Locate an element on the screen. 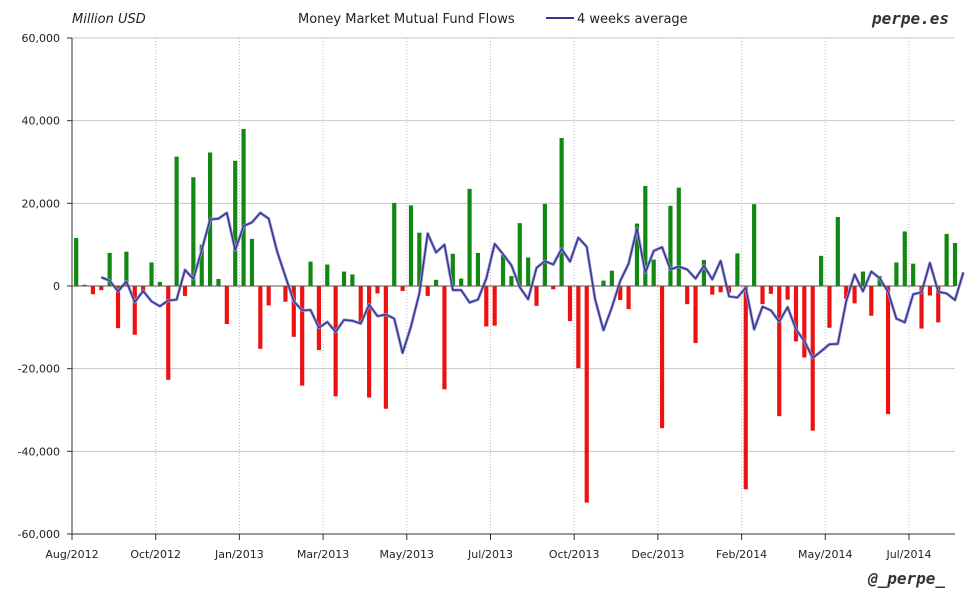 The width and height of the screenshot is (980, 600). x-tick-label: May/2013 is located at coordinates (407, 554).